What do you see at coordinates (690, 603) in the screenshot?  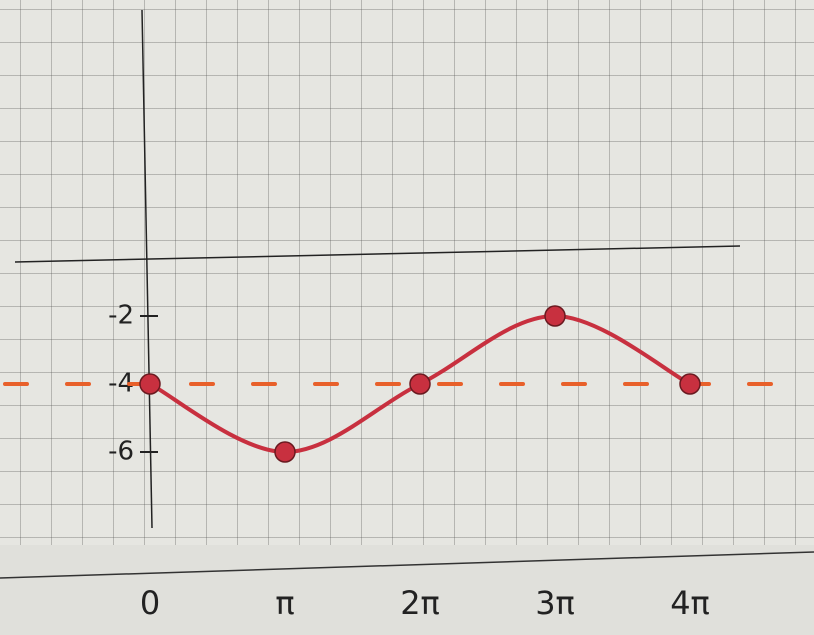 I see `x-tick-label: 4π` at bounding box center [690, 603].